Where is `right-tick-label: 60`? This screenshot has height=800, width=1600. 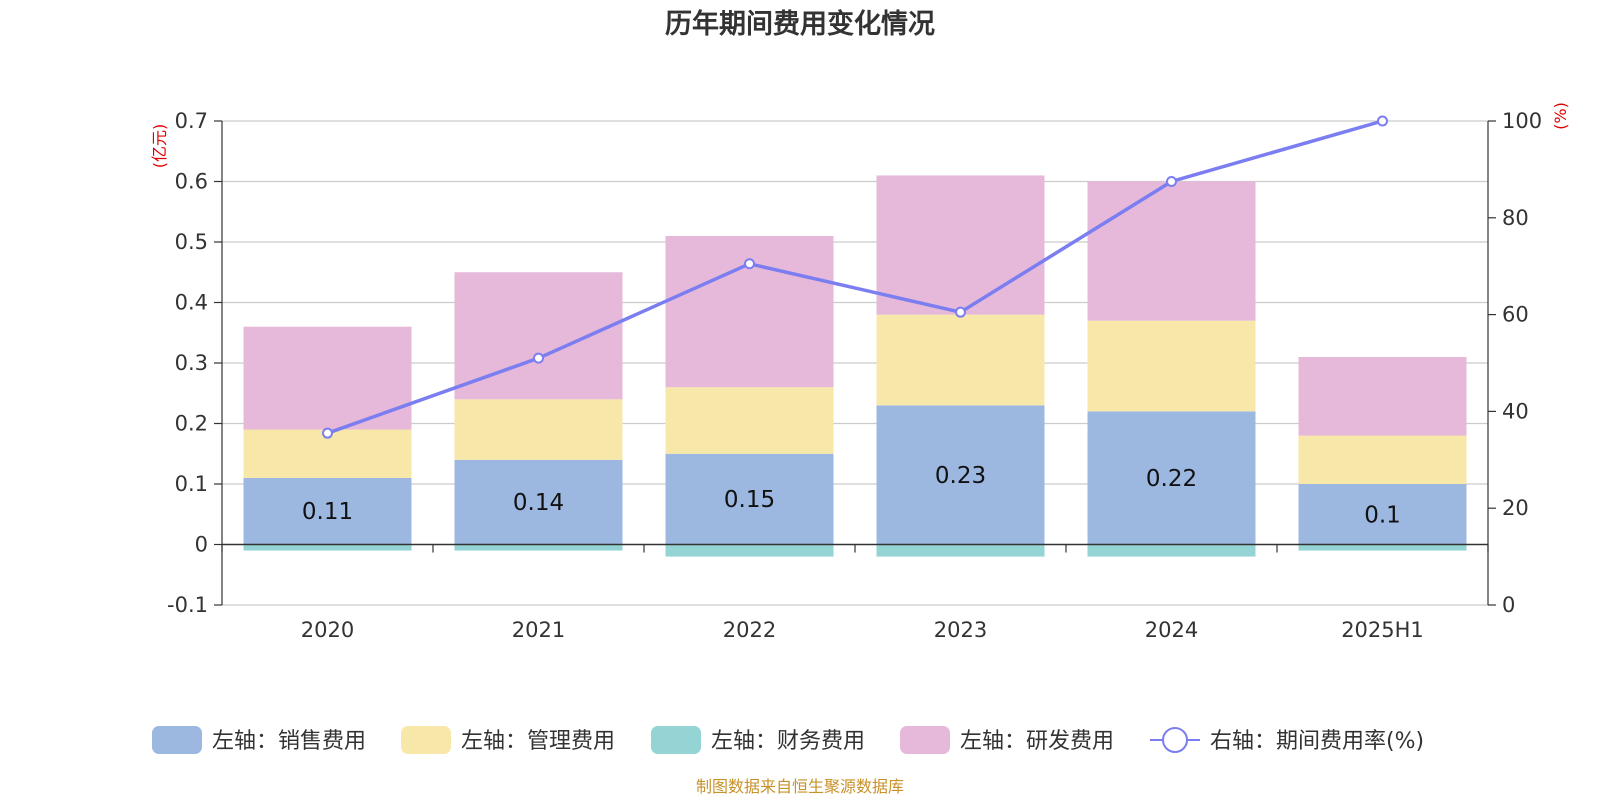
right-tick-label: 60 is located at coordinates (1515, 315).